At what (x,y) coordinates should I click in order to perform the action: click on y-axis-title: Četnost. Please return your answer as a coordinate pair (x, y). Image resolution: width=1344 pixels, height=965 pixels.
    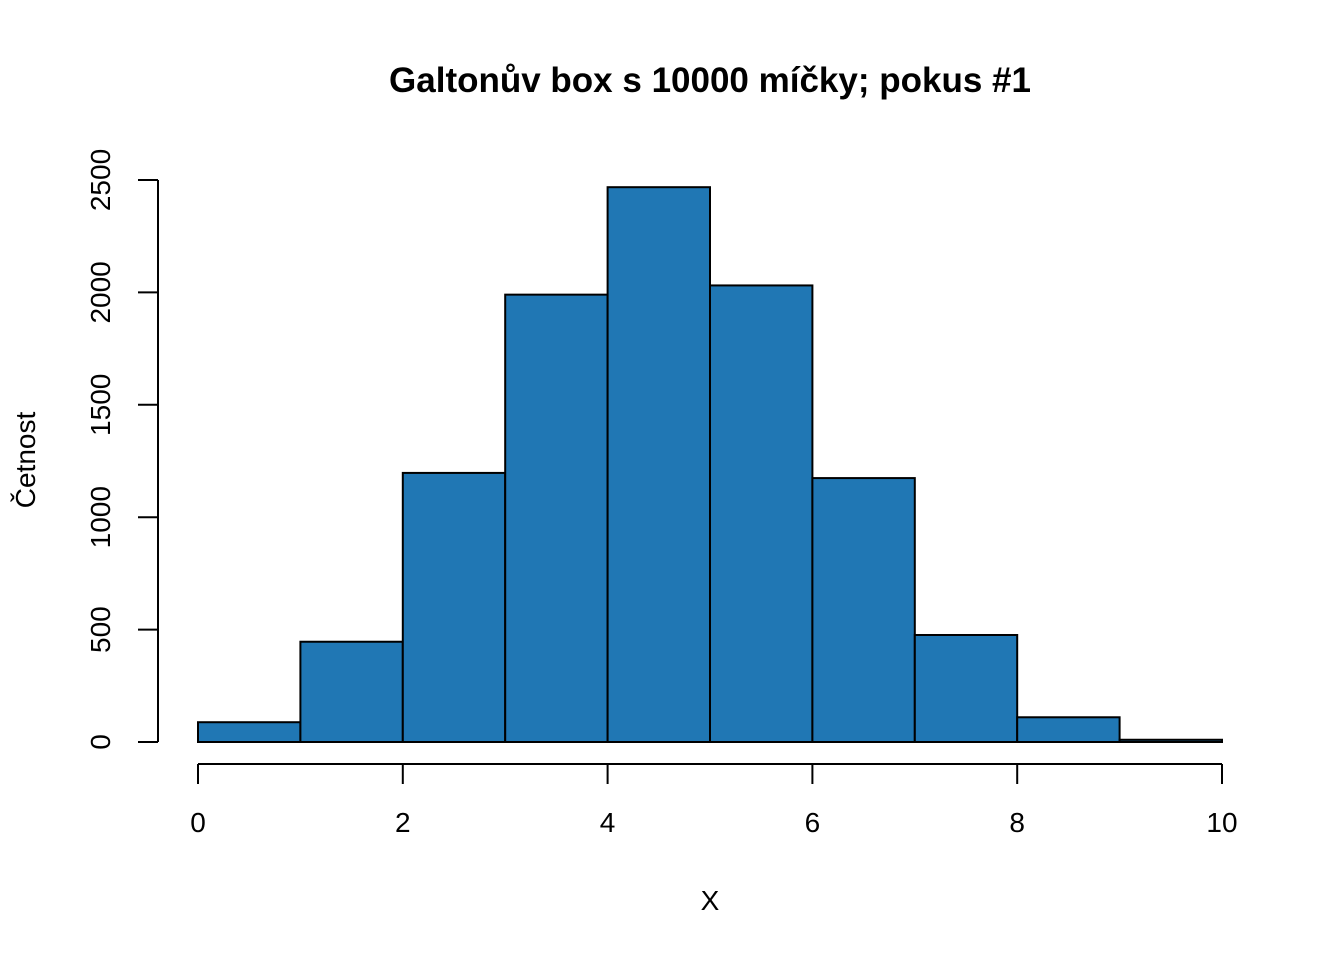
    Looking at the image, I should click on (25, 460).